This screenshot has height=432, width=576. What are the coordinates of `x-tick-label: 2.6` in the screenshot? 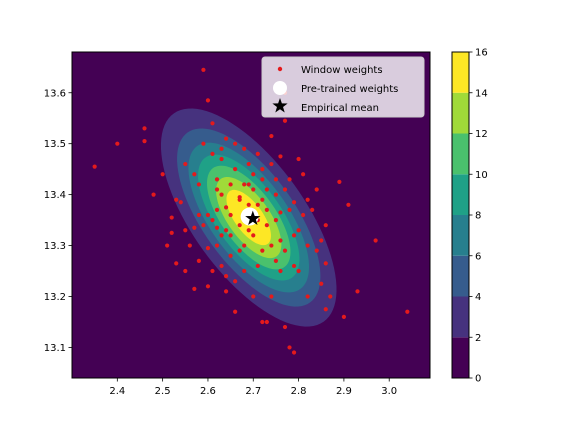 It's located at (208, 391).